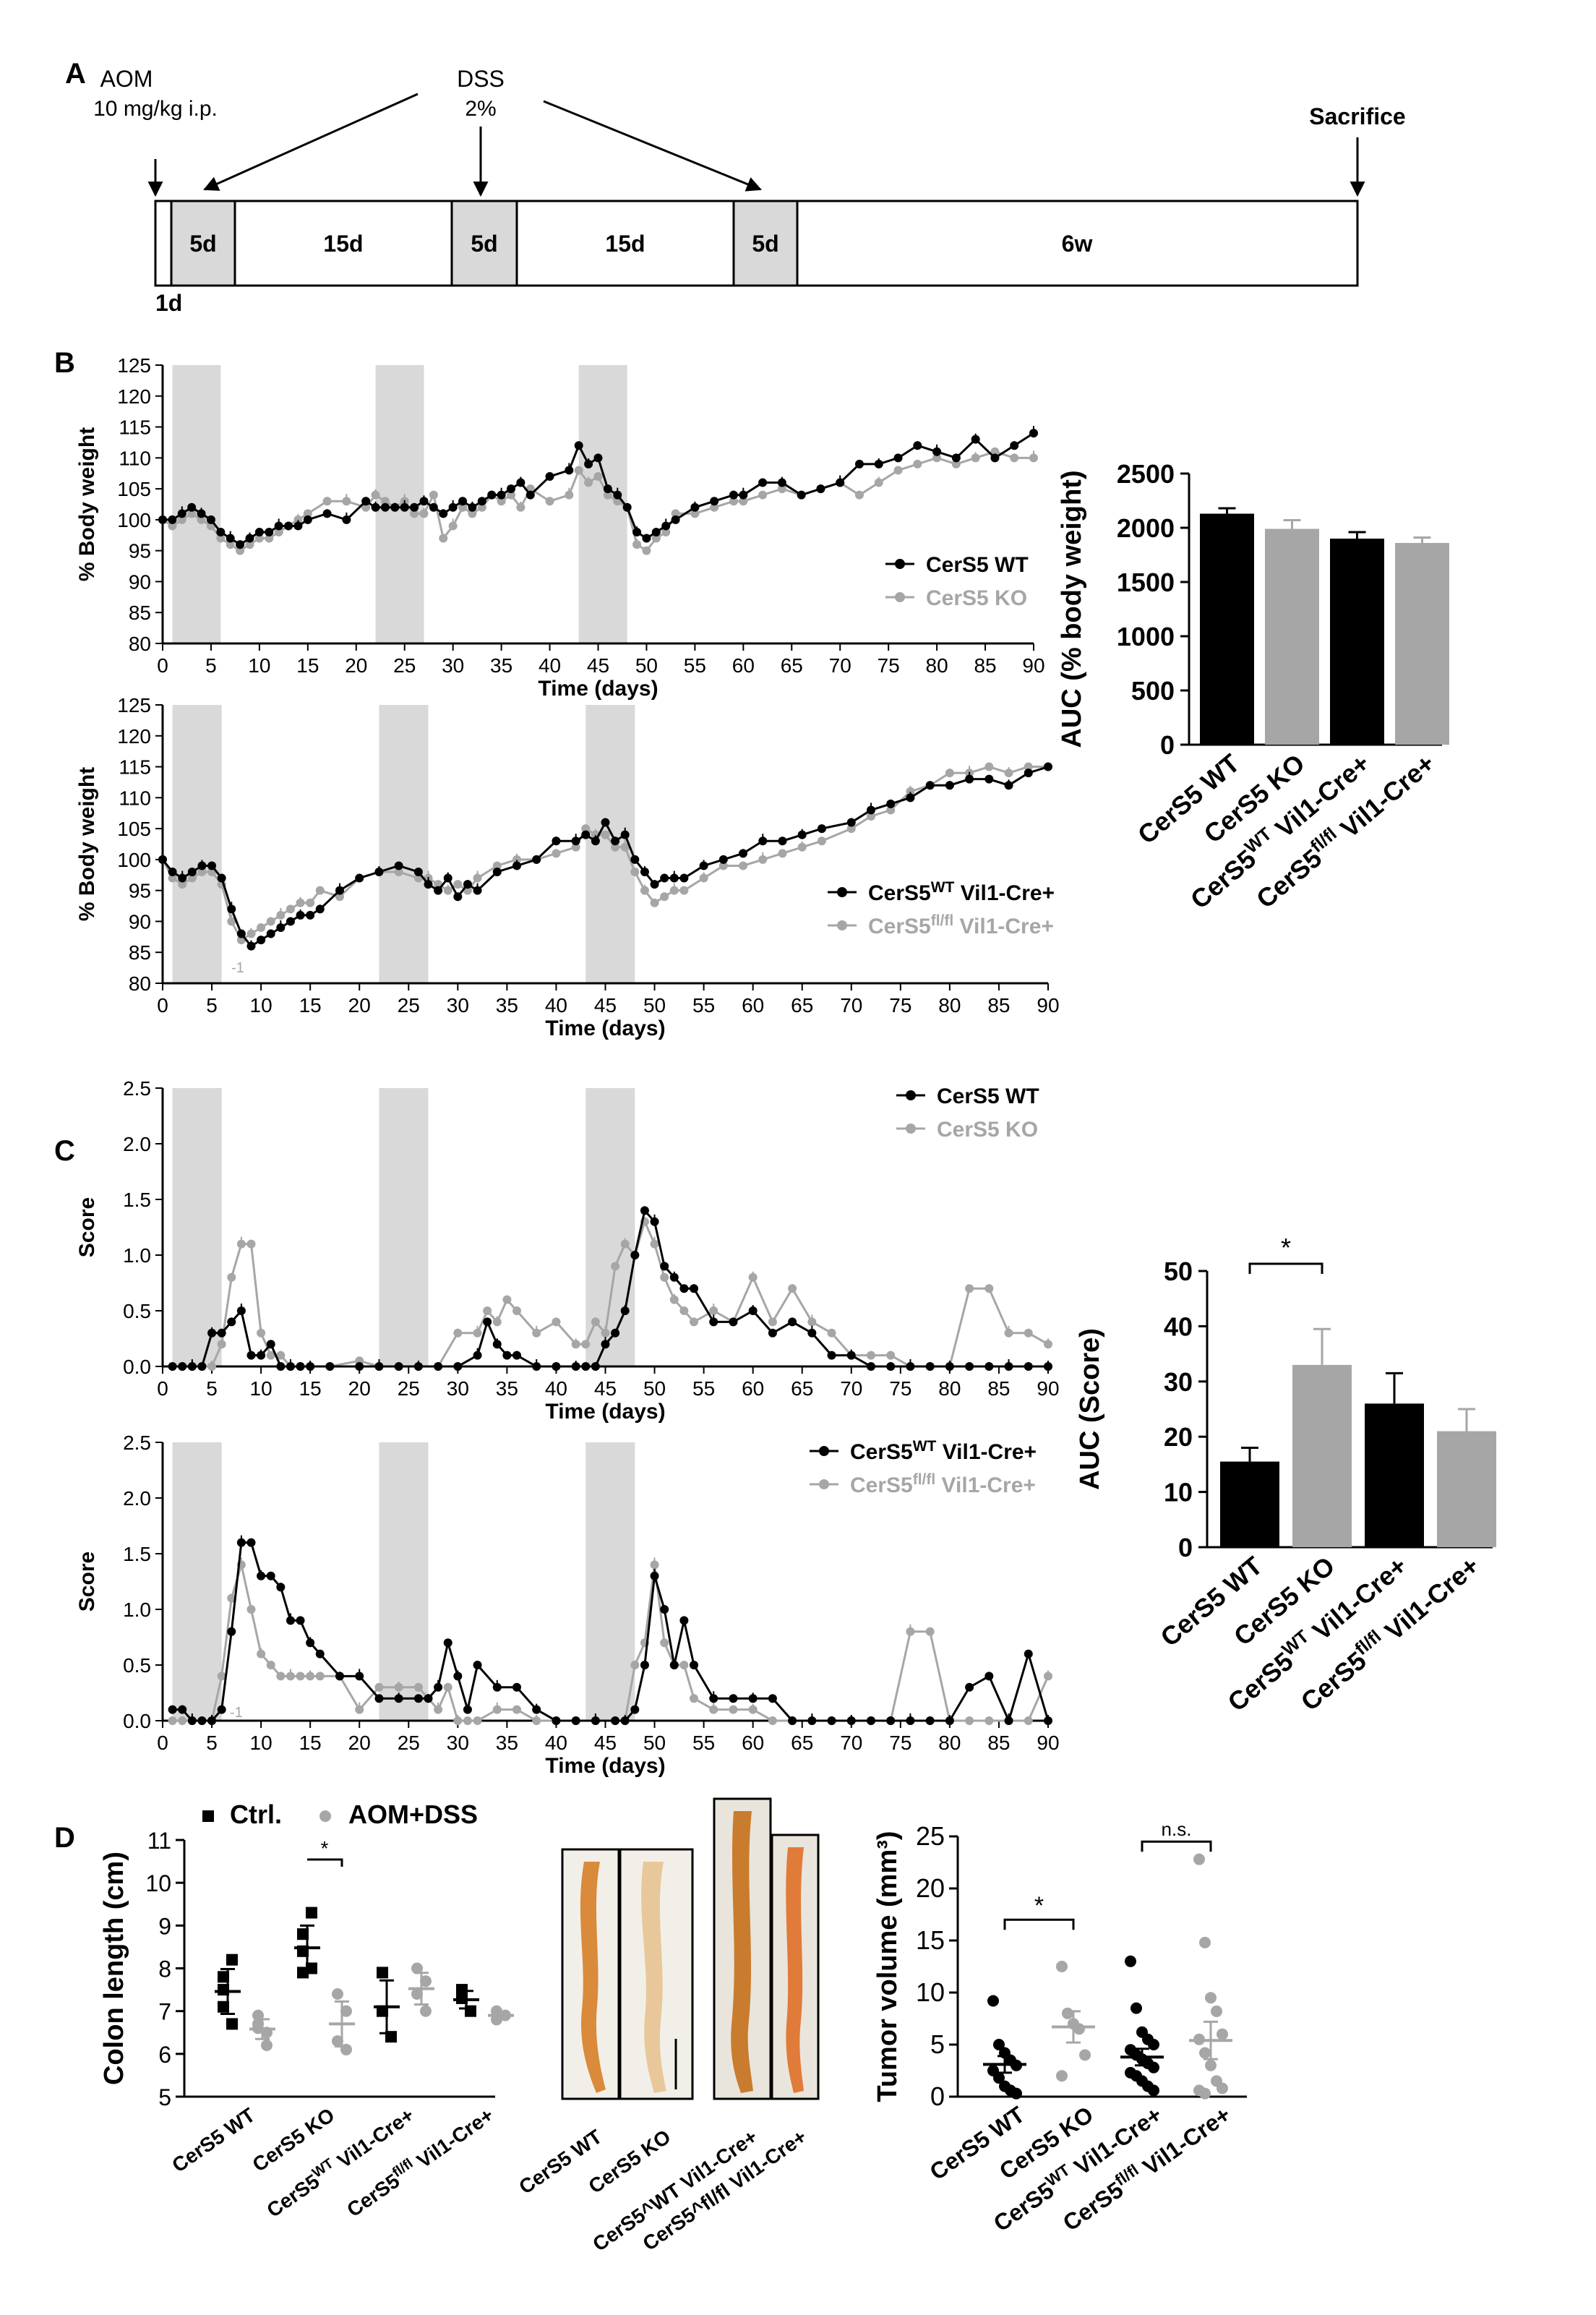 Image resolution: width=1596 pixels, height=2315 pixels. What do you see at coordinates (137, 1498) in the screenshot?
I see `y-tick-label: 2.0` at bounding box center [137, 1498].